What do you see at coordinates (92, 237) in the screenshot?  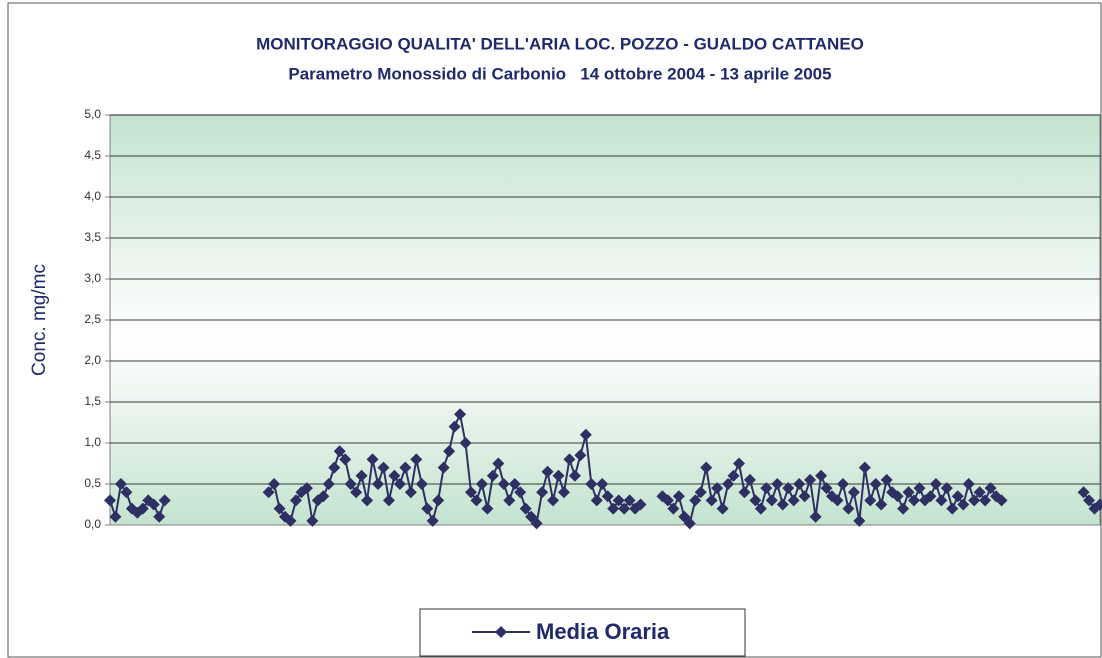 I see `y-tick-label: 3,5` at bounding box center [92, 237].